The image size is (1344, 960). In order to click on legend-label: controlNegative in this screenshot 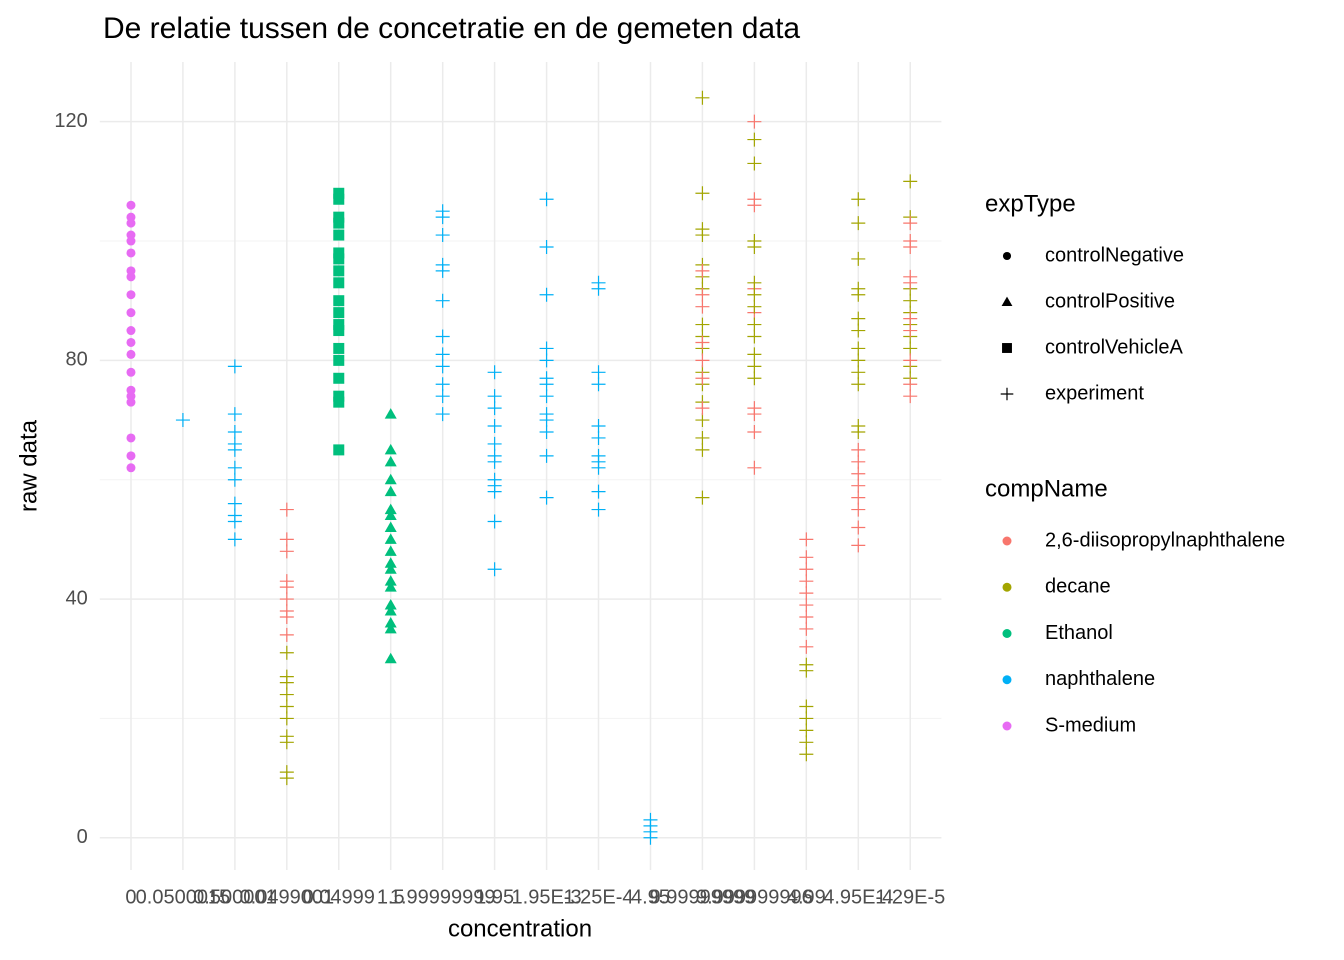, I will do `click(1114, 255)`.